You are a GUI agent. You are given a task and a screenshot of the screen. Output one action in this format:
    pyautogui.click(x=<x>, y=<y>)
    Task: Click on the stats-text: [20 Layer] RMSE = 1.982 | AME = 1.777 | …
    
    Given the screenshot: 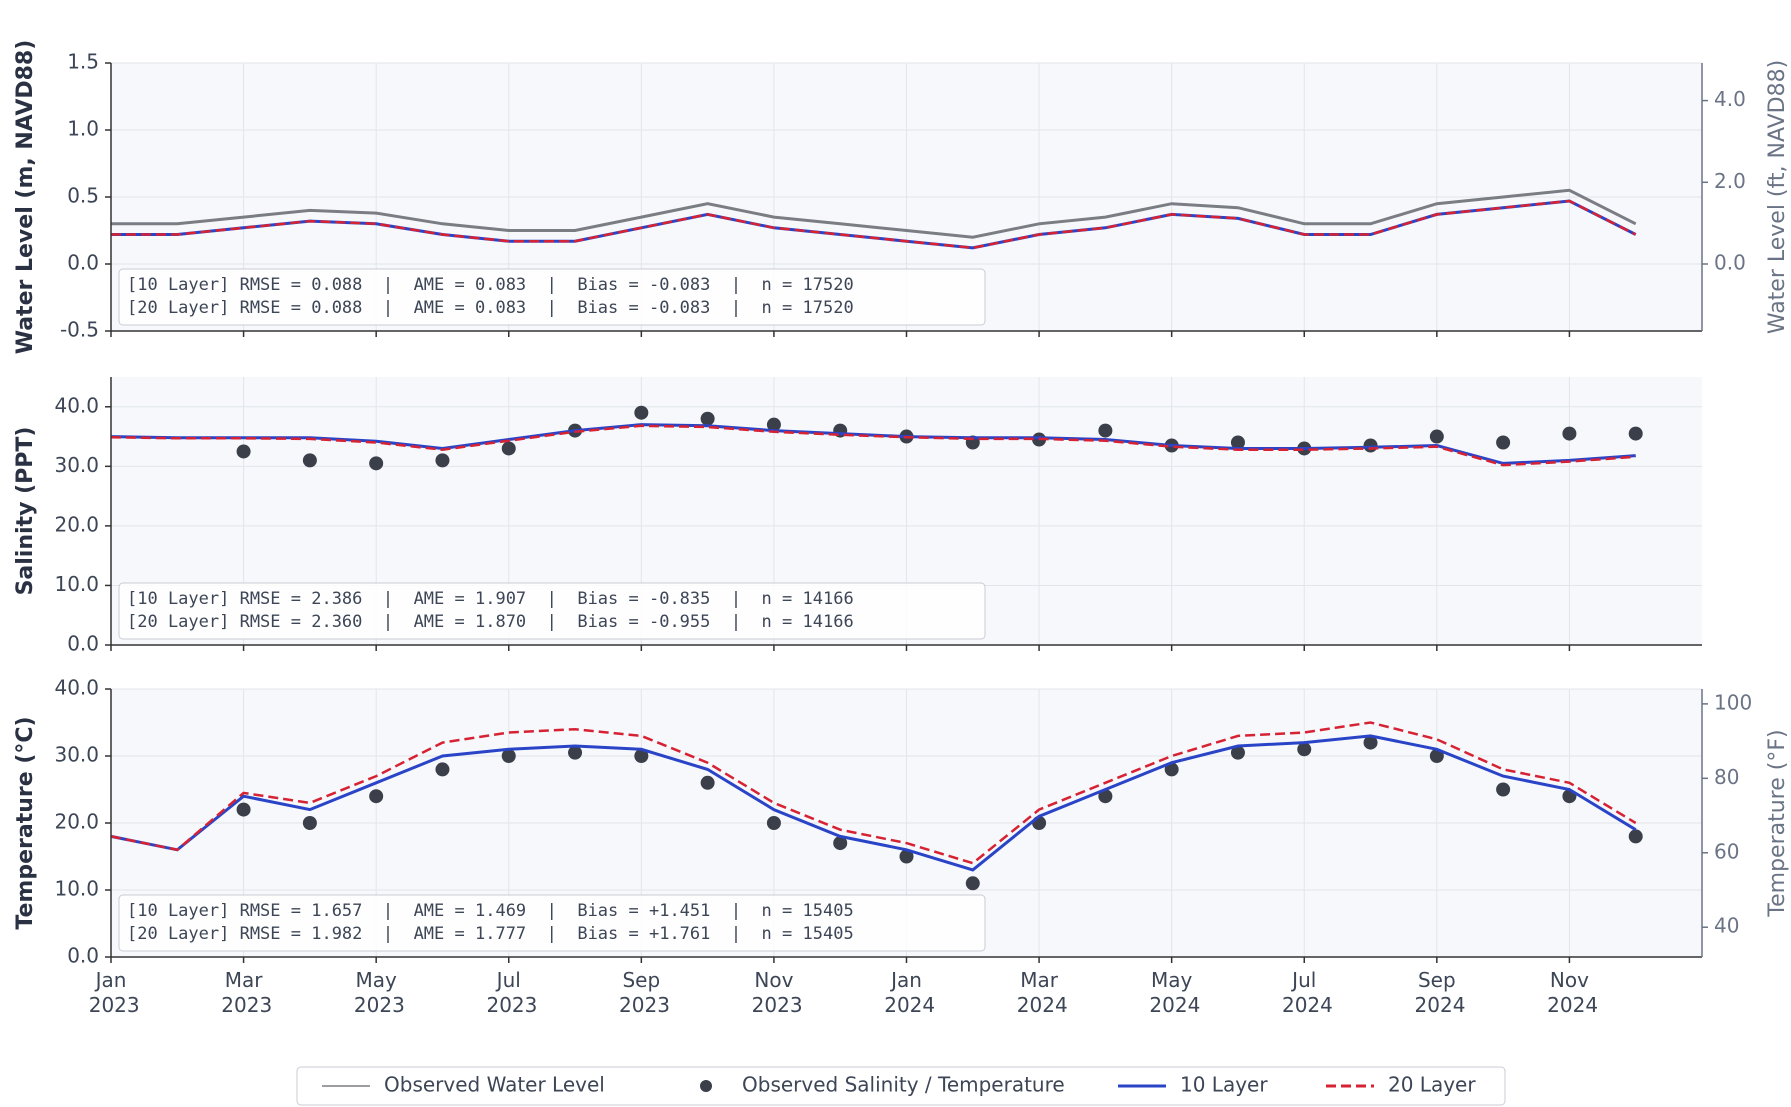 What is the action you would take?
    pyautogui.click(x=490, y=934)
    